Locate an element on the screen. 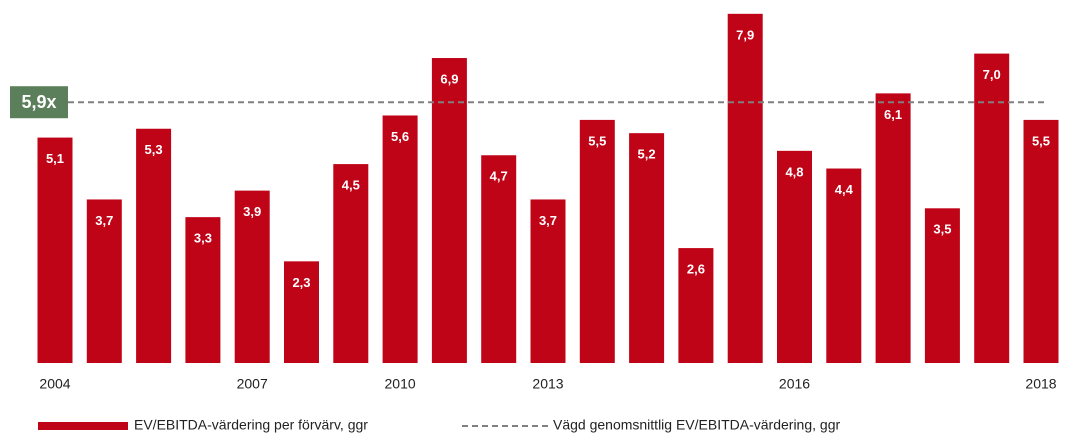  value-label: 5,1 is located at coordinates (55, 158).